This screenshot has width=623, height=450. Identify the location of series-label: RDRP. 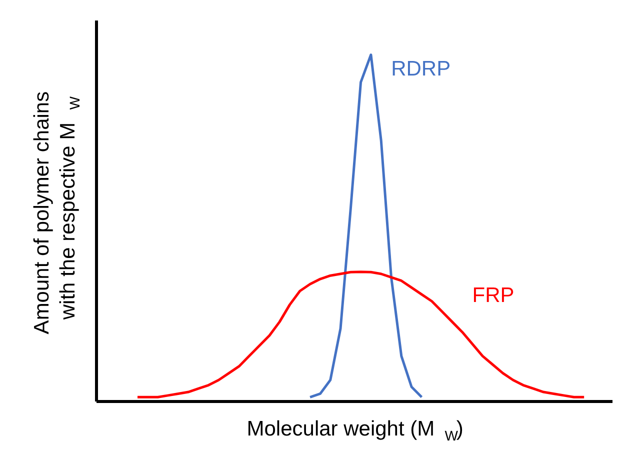
(421, 68).